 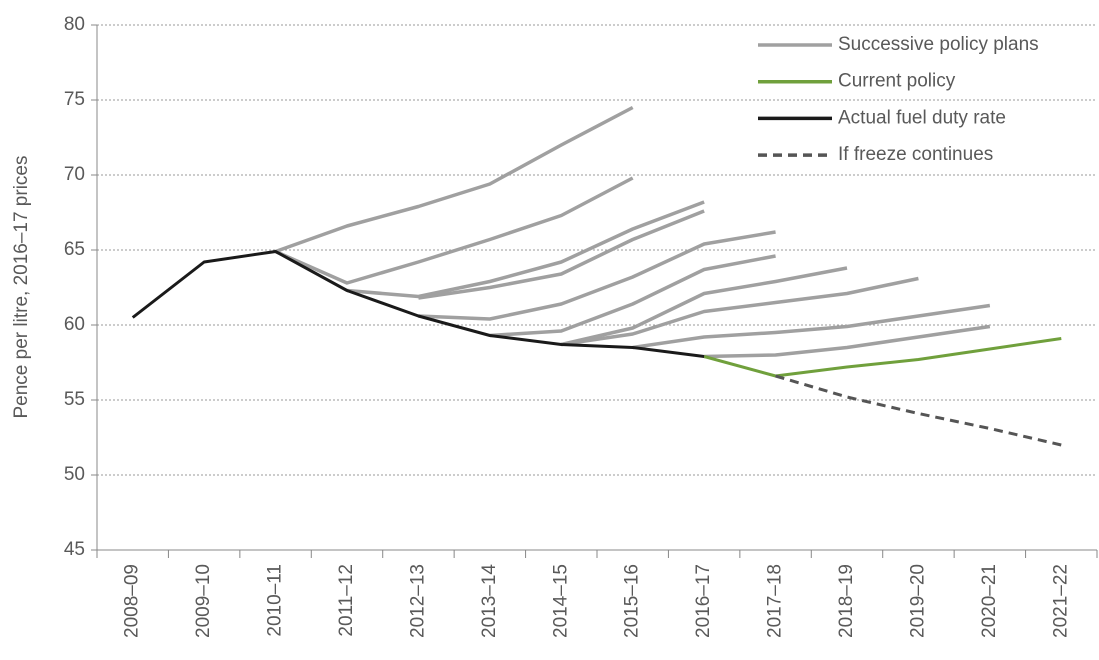 What do you see at coordinates (74, 249) in the screenshot?
I see `y-tick-label: 65` at bounding box center [74, 249].